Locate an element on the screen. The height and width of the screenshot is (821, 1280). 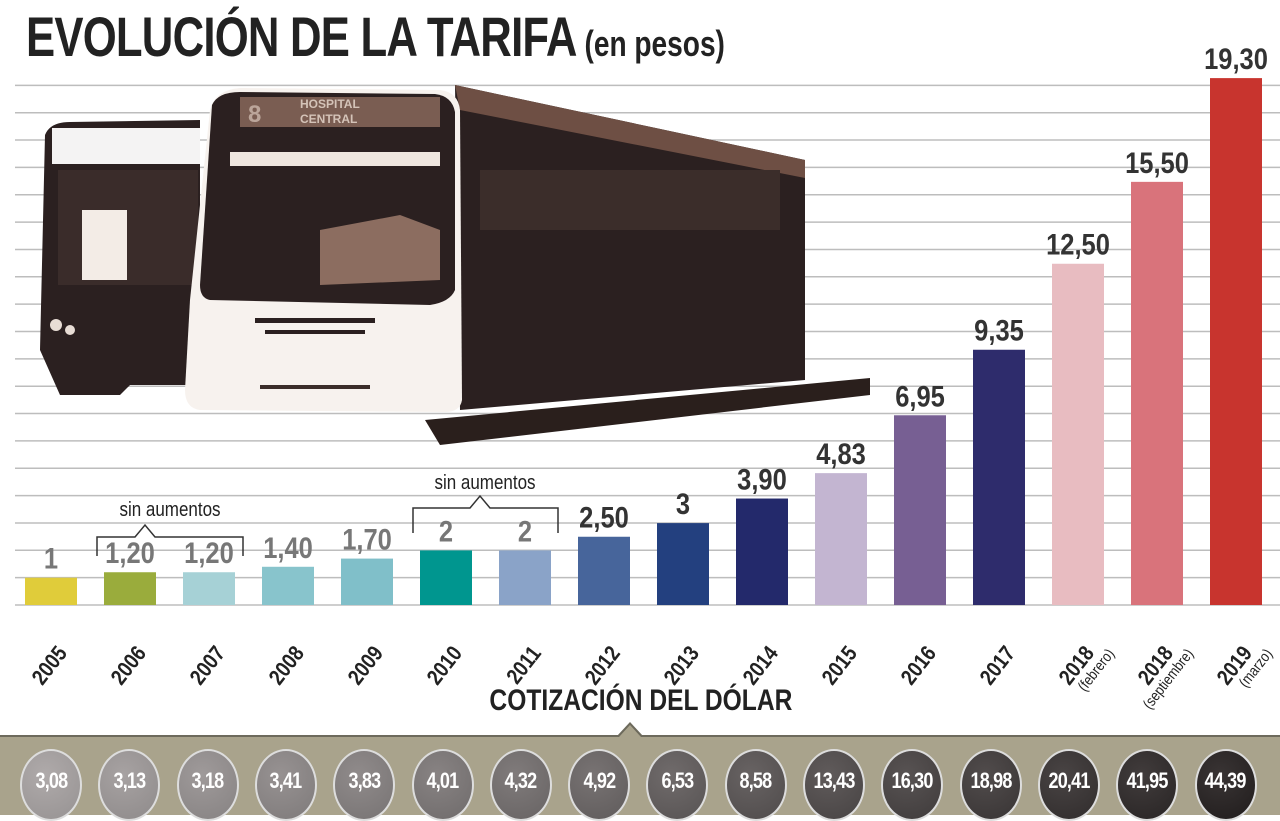
x-tick-label: 2007 is located at coordinates (208, 665).